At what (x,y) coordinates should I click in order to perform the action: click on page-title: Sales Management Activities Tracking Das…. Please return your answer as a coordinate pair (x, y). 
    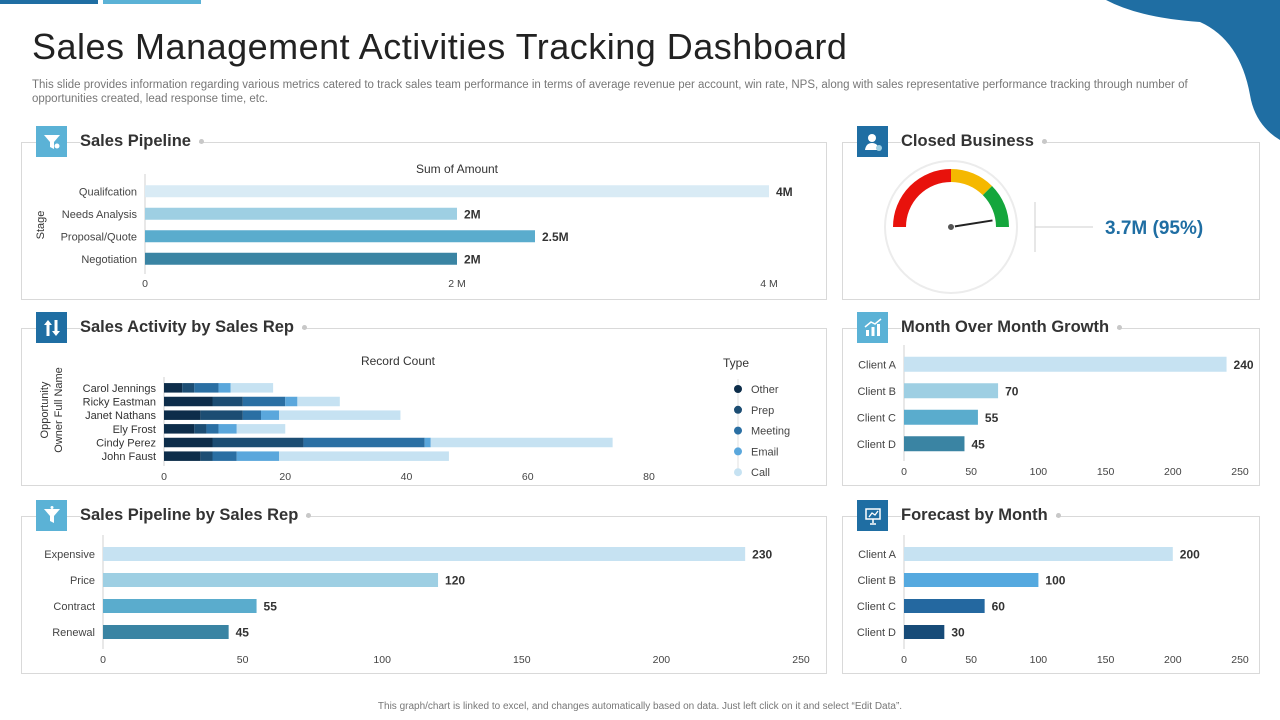
    Looking at the image, I should click on (440, 46).